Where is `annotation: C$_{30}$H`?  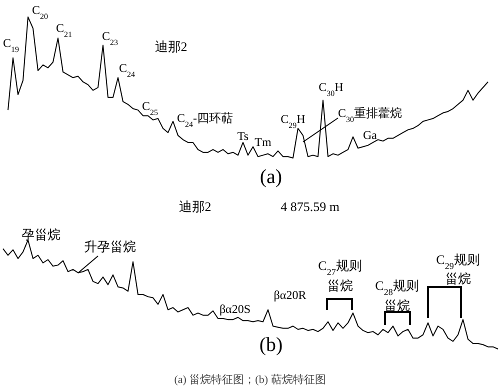 annotation: C$_{30}$H is located at coordinates (331, 89).